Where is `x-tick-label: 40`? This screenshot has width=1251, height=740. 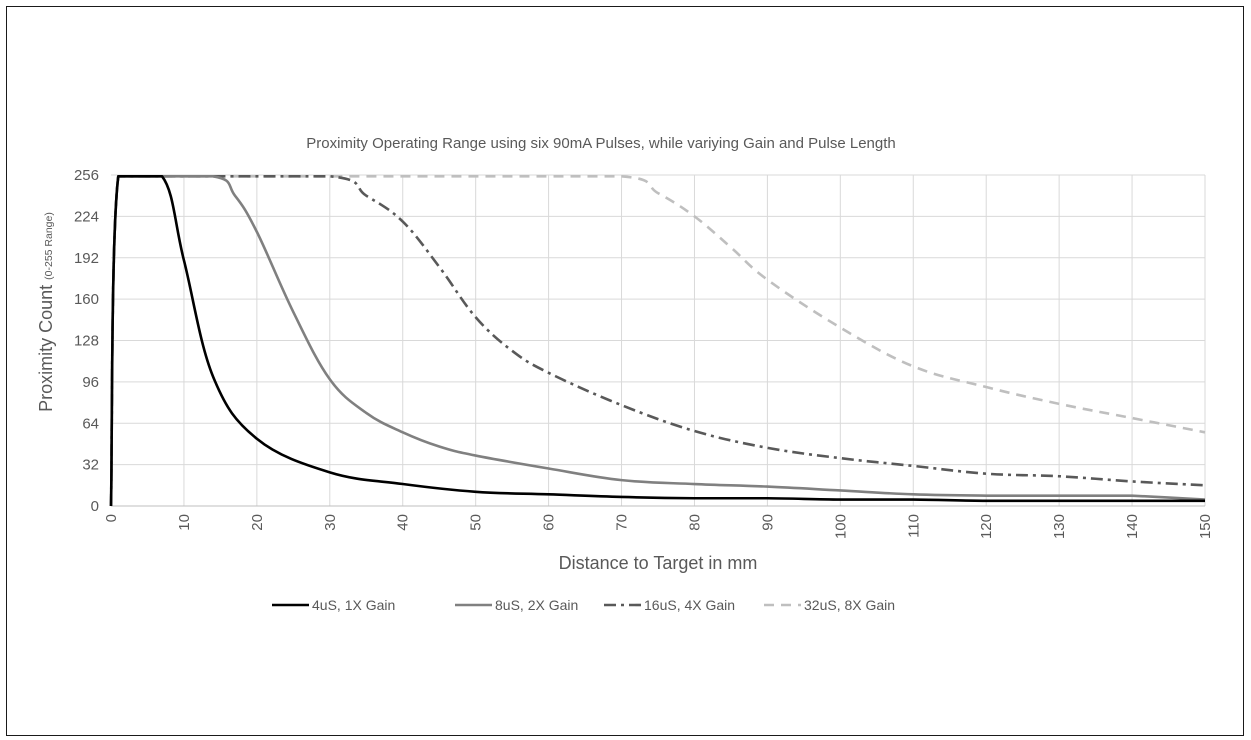 x-tick-label: 40 is located at coordinates (403, 522).